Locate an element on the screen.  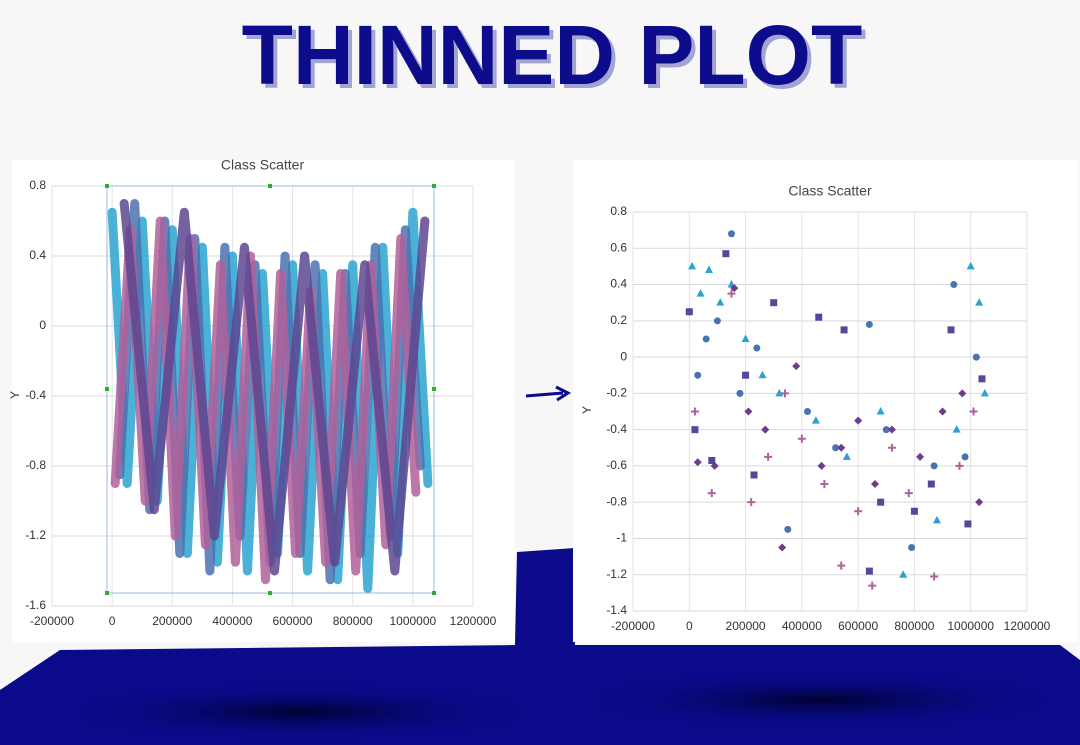
arrow is located at coordinates (544, 394).